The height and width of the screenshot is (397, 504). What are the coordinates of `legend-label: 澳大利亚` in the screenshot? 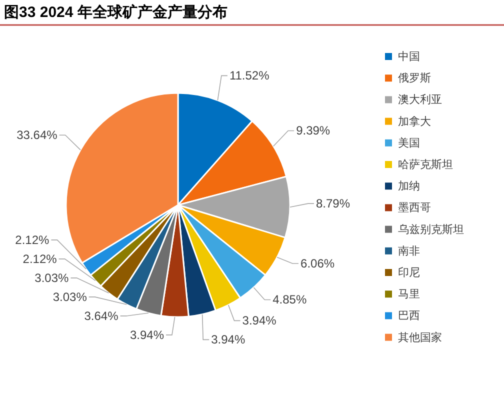 It's located at (420, 99).